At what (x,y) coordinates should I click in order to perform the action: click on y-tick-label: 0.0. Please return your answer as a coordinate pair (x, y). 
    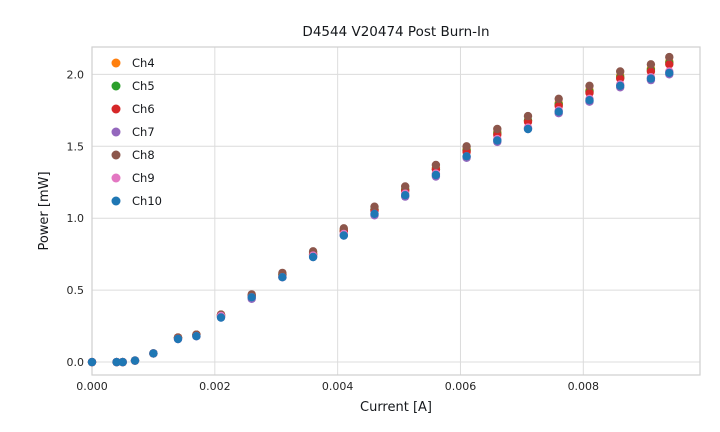
    Looking at the image, I should click on (76, 362).